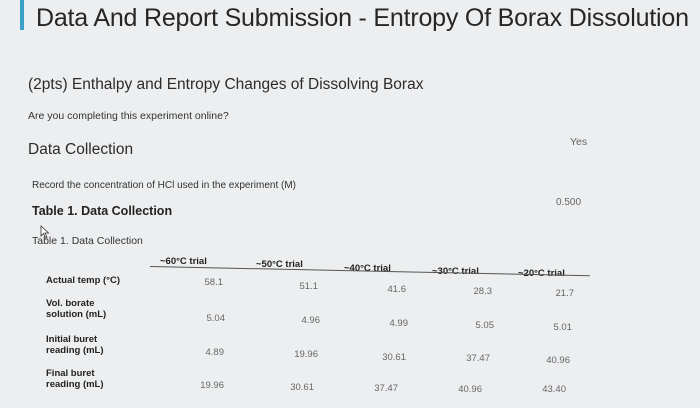  I want to click on column-header-60c: ~60°C trial, so click(183, 261).